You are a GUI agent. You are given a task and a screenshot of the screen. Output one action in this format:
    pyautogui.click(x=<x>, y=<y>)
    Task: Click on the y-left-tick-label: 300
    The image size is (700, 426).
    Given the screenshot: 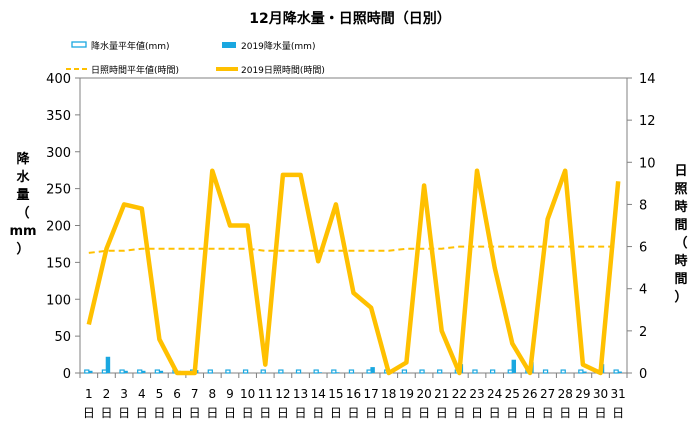 What is the action you would take?
    pyautogui.click(x=58, y=153)
    